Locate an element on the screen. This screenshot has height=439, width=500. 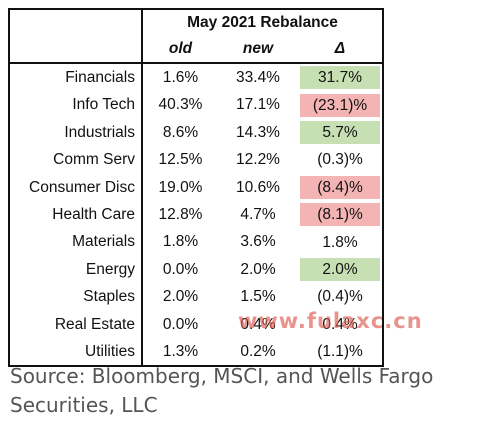
column-header-delta: Δ is located at coordinates (341, 50).